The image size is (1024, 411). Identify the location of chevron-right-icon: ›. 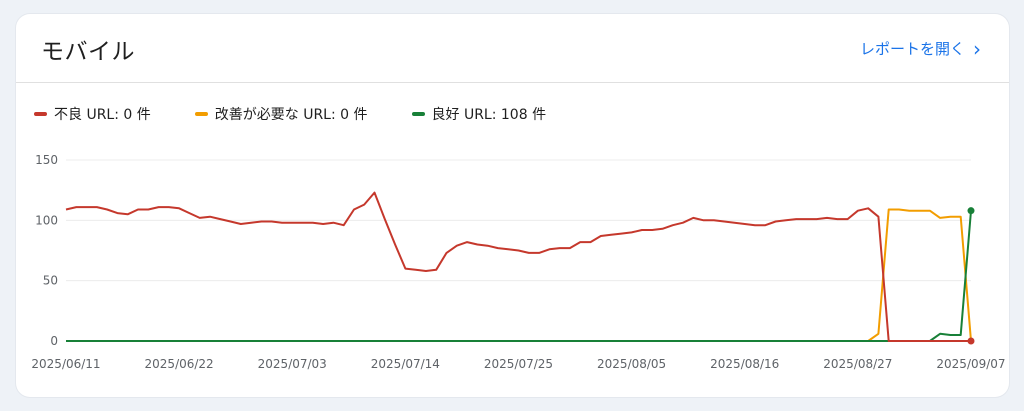
(977, 48).